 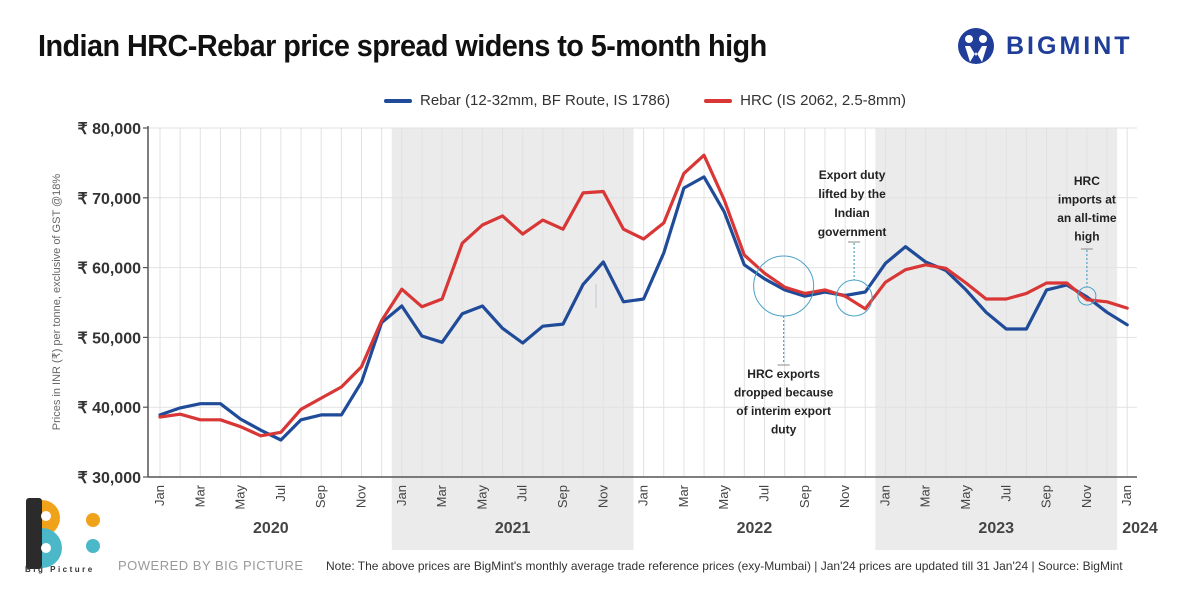 I want to click on bigmint-logo: BIGMINT, so click(x=1044, y=46).